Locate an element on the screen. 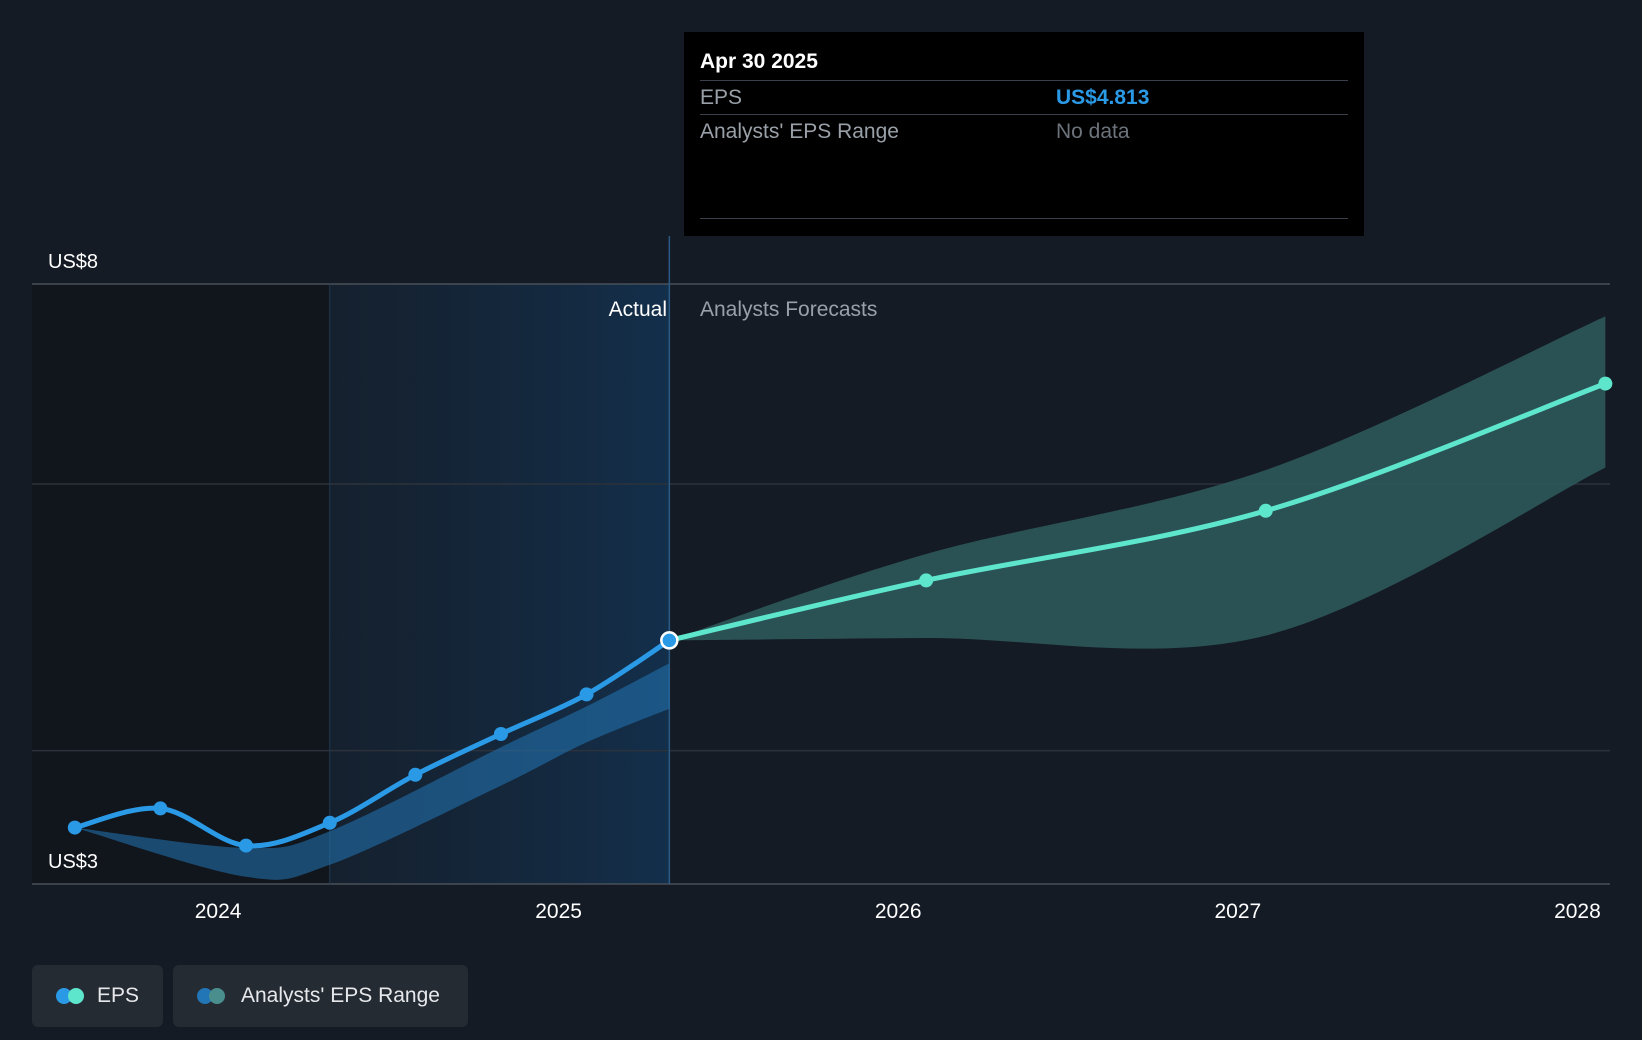  tooltip-date: Apr 30 2025 is located at coordinates (759, 61).